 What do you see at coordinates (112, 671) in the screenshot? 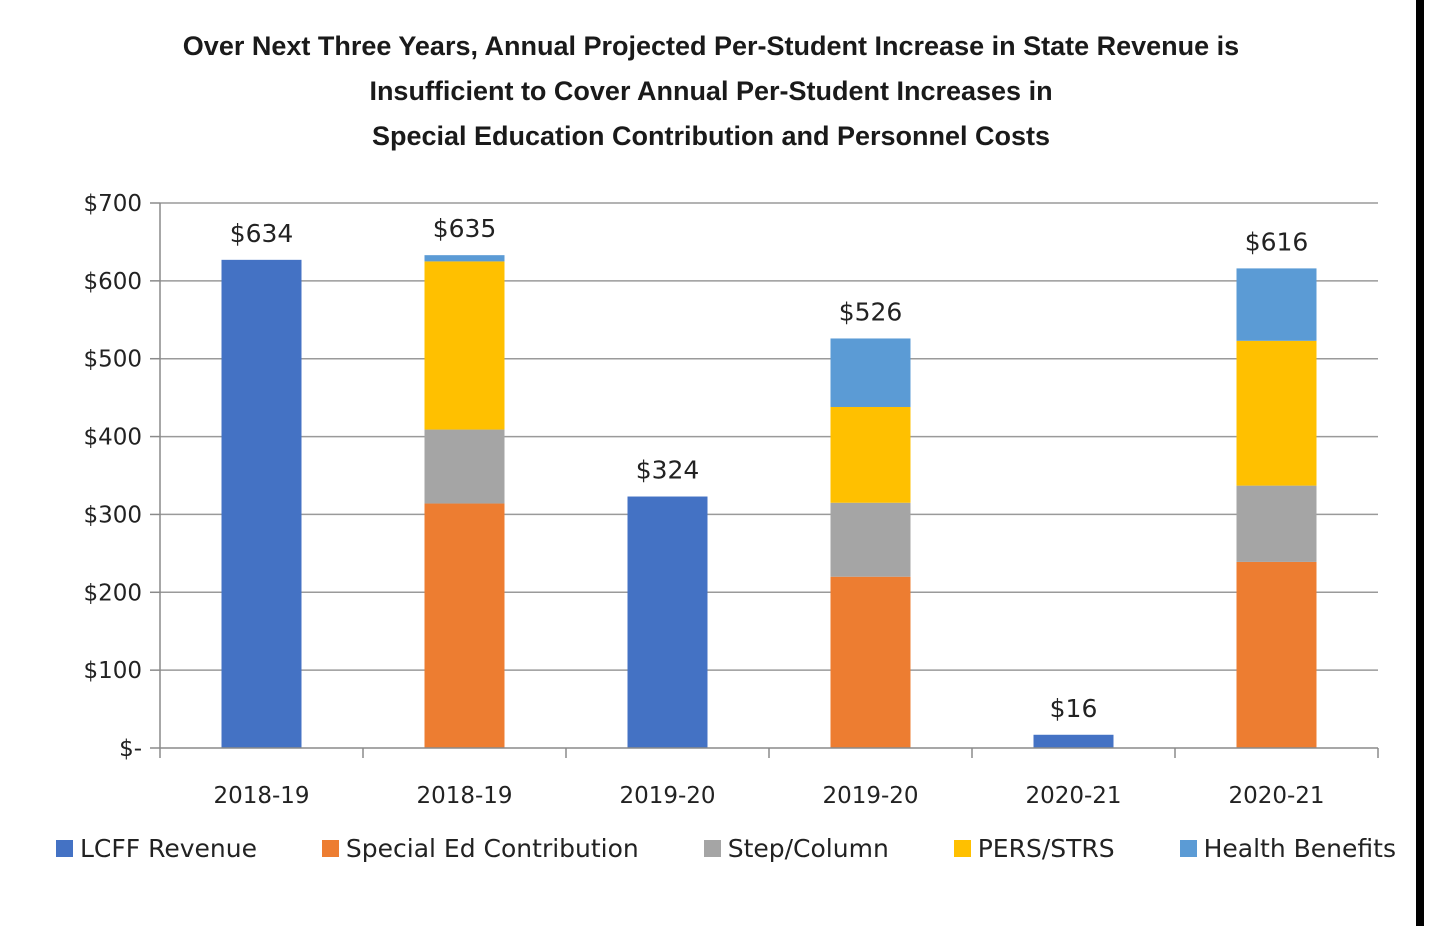
I see `y-tick-label: $100` at bounding box center [112, 671].